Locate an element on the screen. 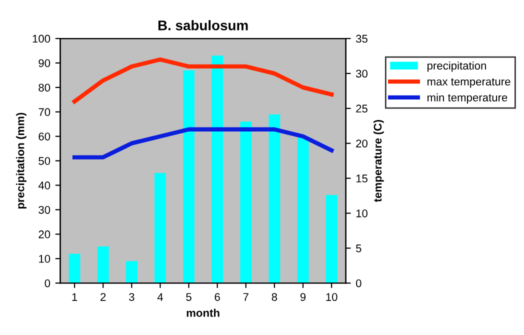 The width and height of the screenshot is (524, 335). y2-tick-label: 20 is located at coordinates (362, 144).